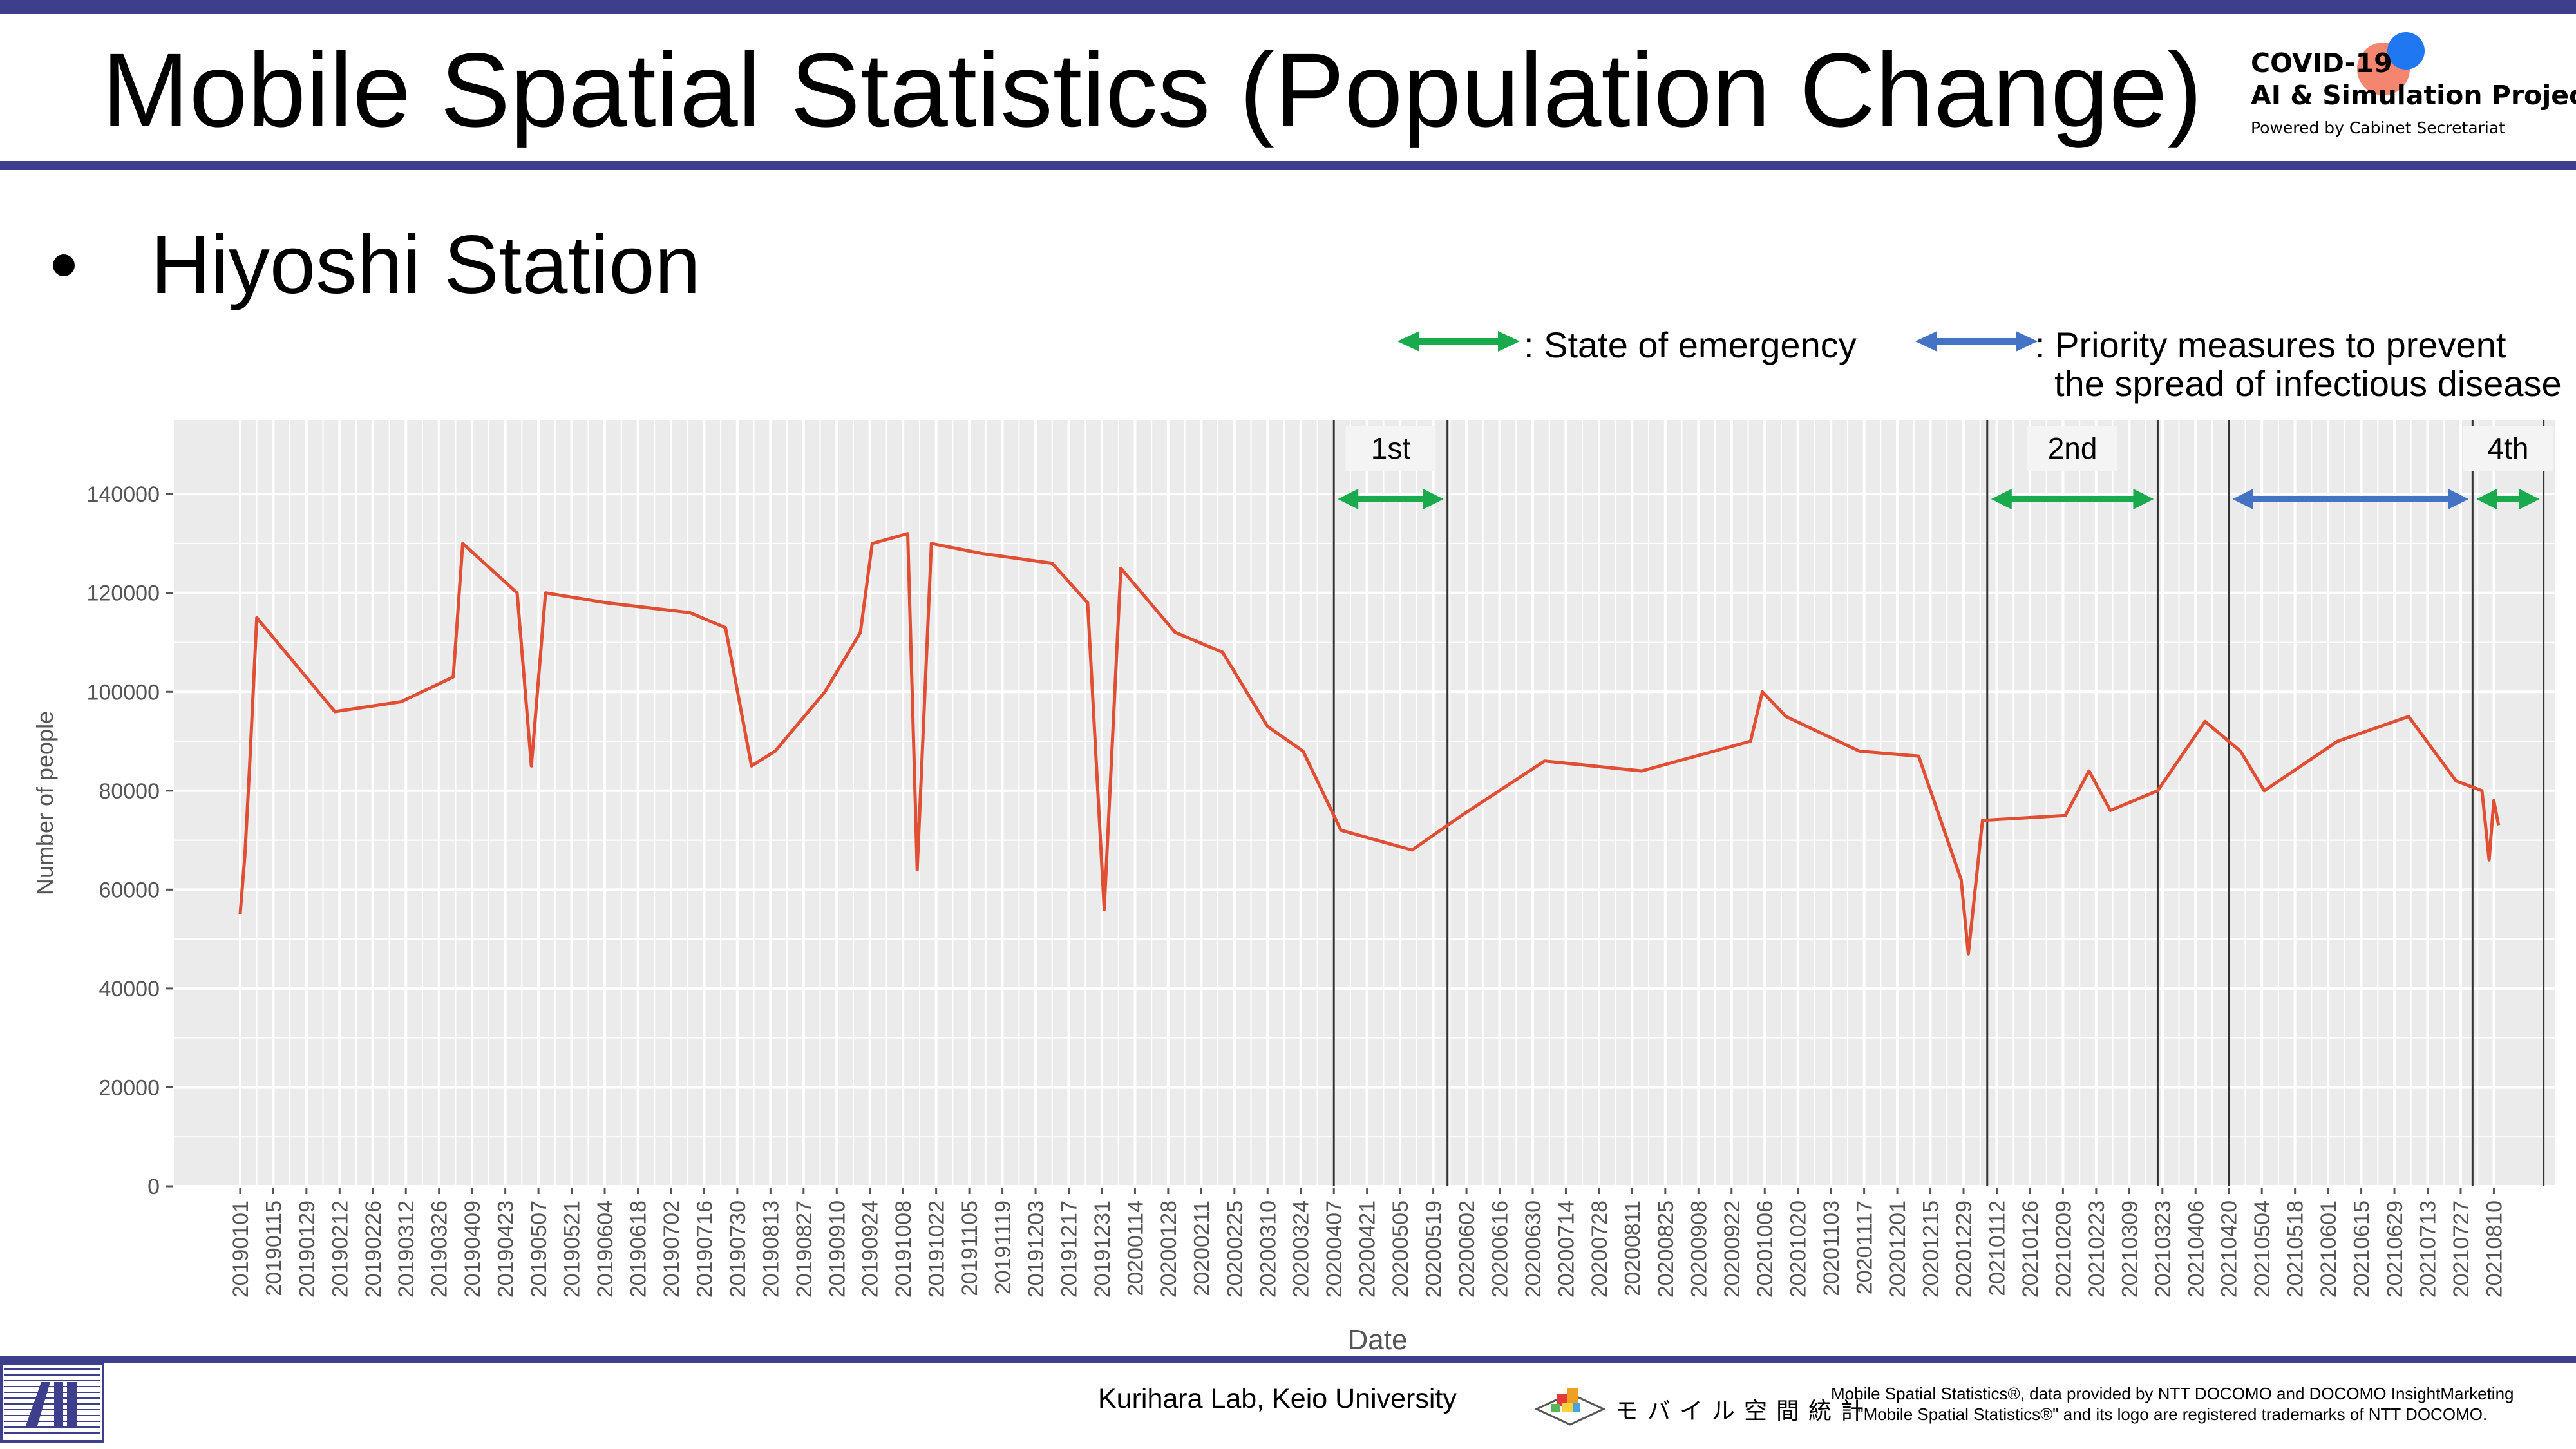  I want to click on x-tick-label: 20200114, so click(1135, 1248).